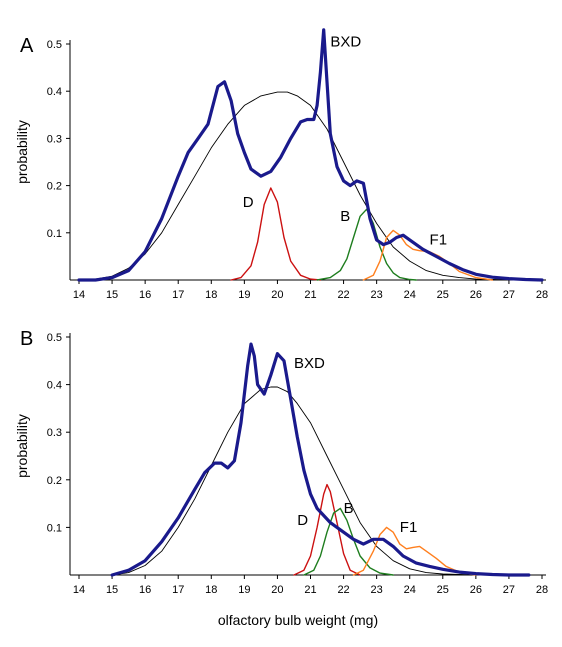 The height and width of the screenshot is (647, 562). I want to click on panel-b-x-tick-label: 23, so click(377, 590).